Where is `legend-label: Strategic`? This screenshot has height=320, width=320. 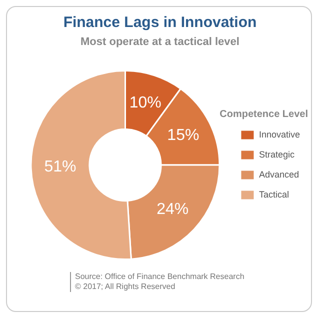
legend-label: Strategic is located at coordinates (276, 154).